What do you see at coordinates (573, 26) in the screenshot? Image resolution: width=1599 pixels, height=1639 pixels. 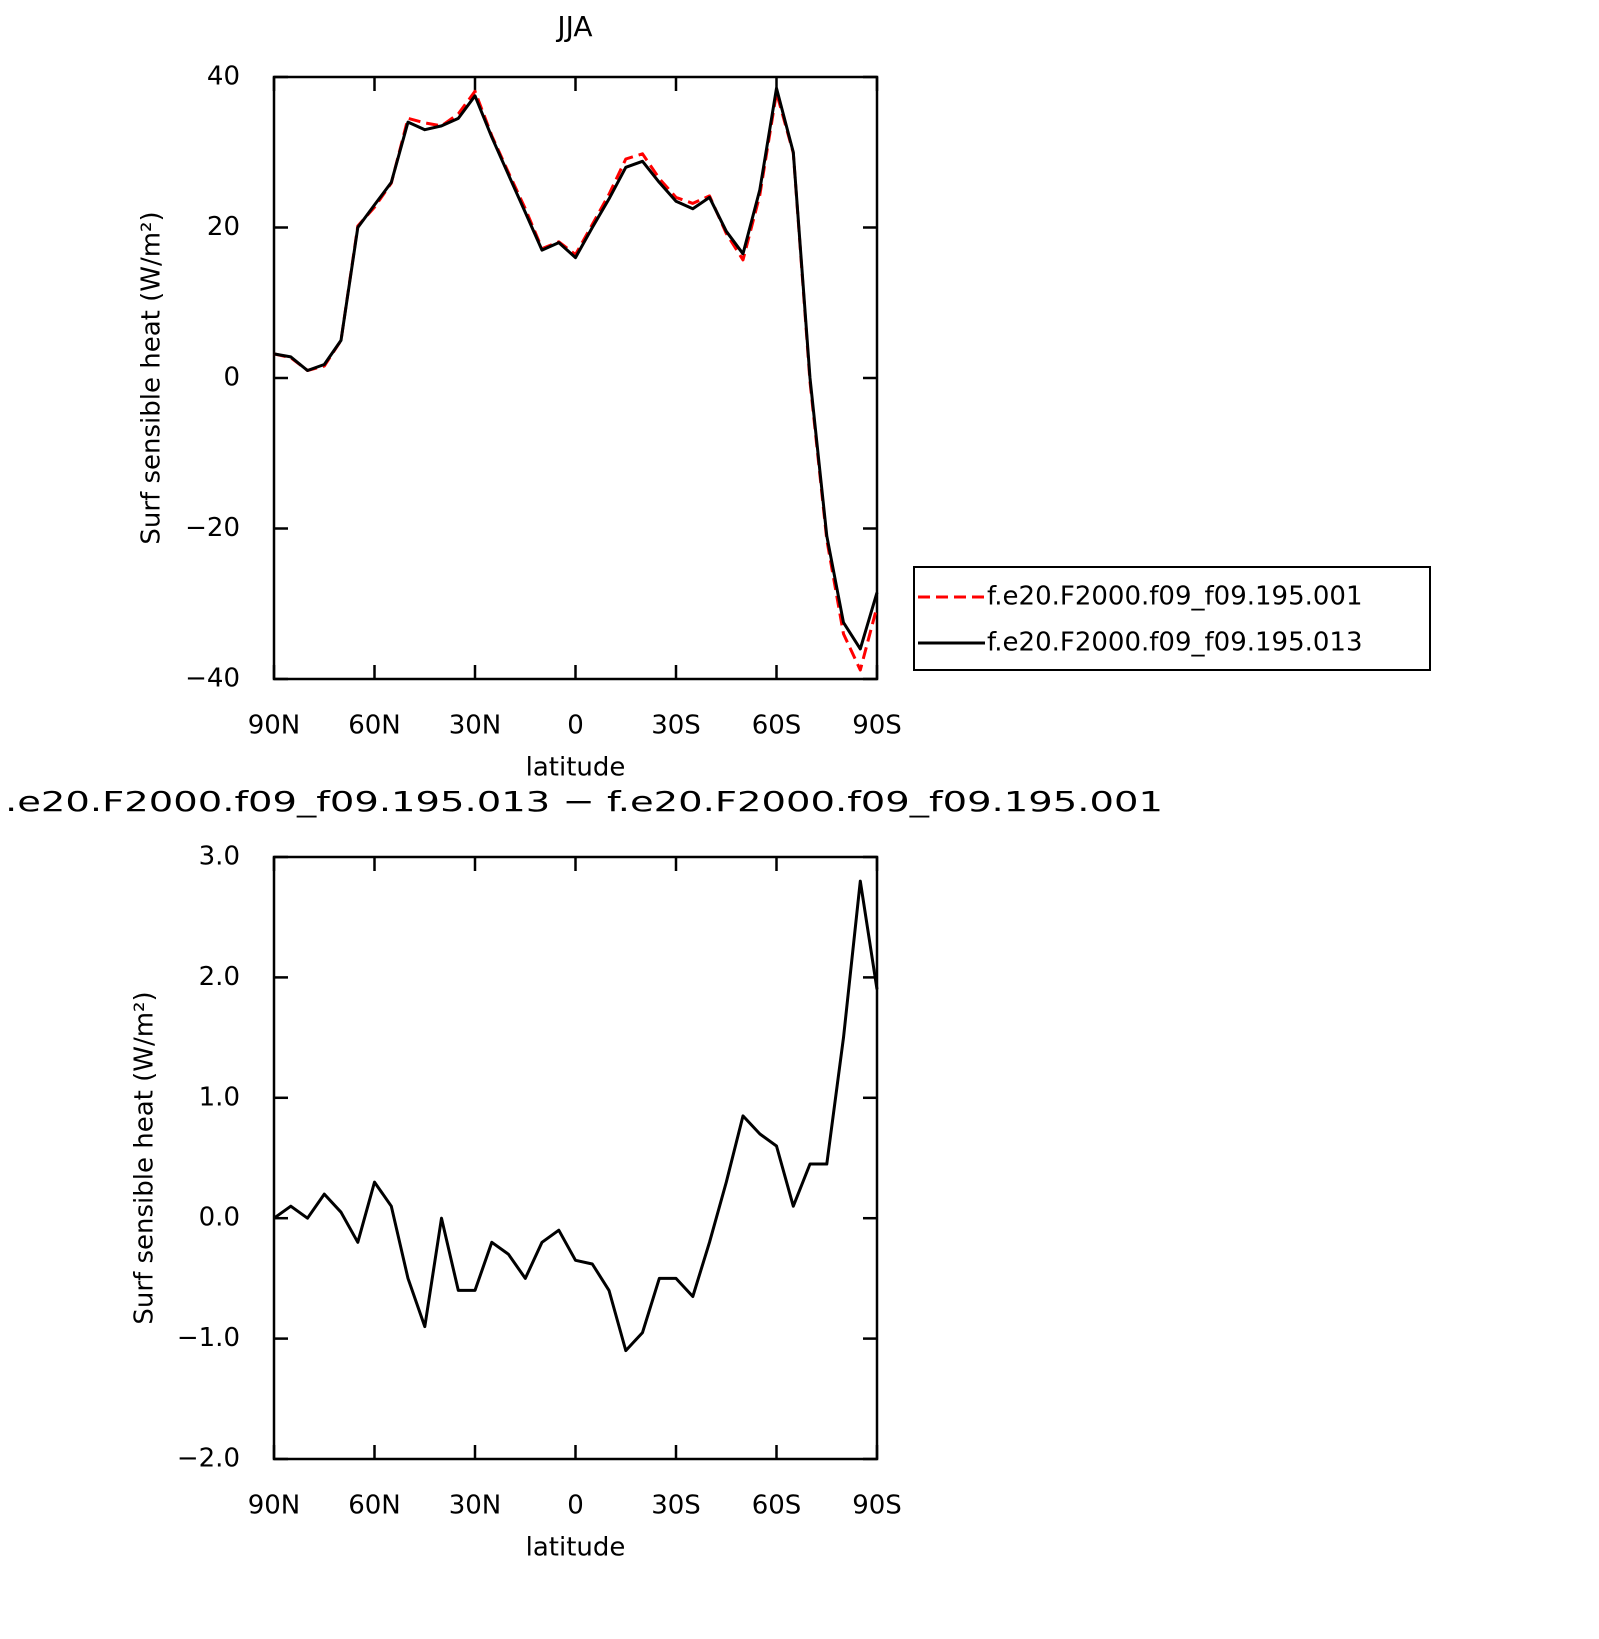 I see `chart-title: JJA` at bounding box center [573, 26].